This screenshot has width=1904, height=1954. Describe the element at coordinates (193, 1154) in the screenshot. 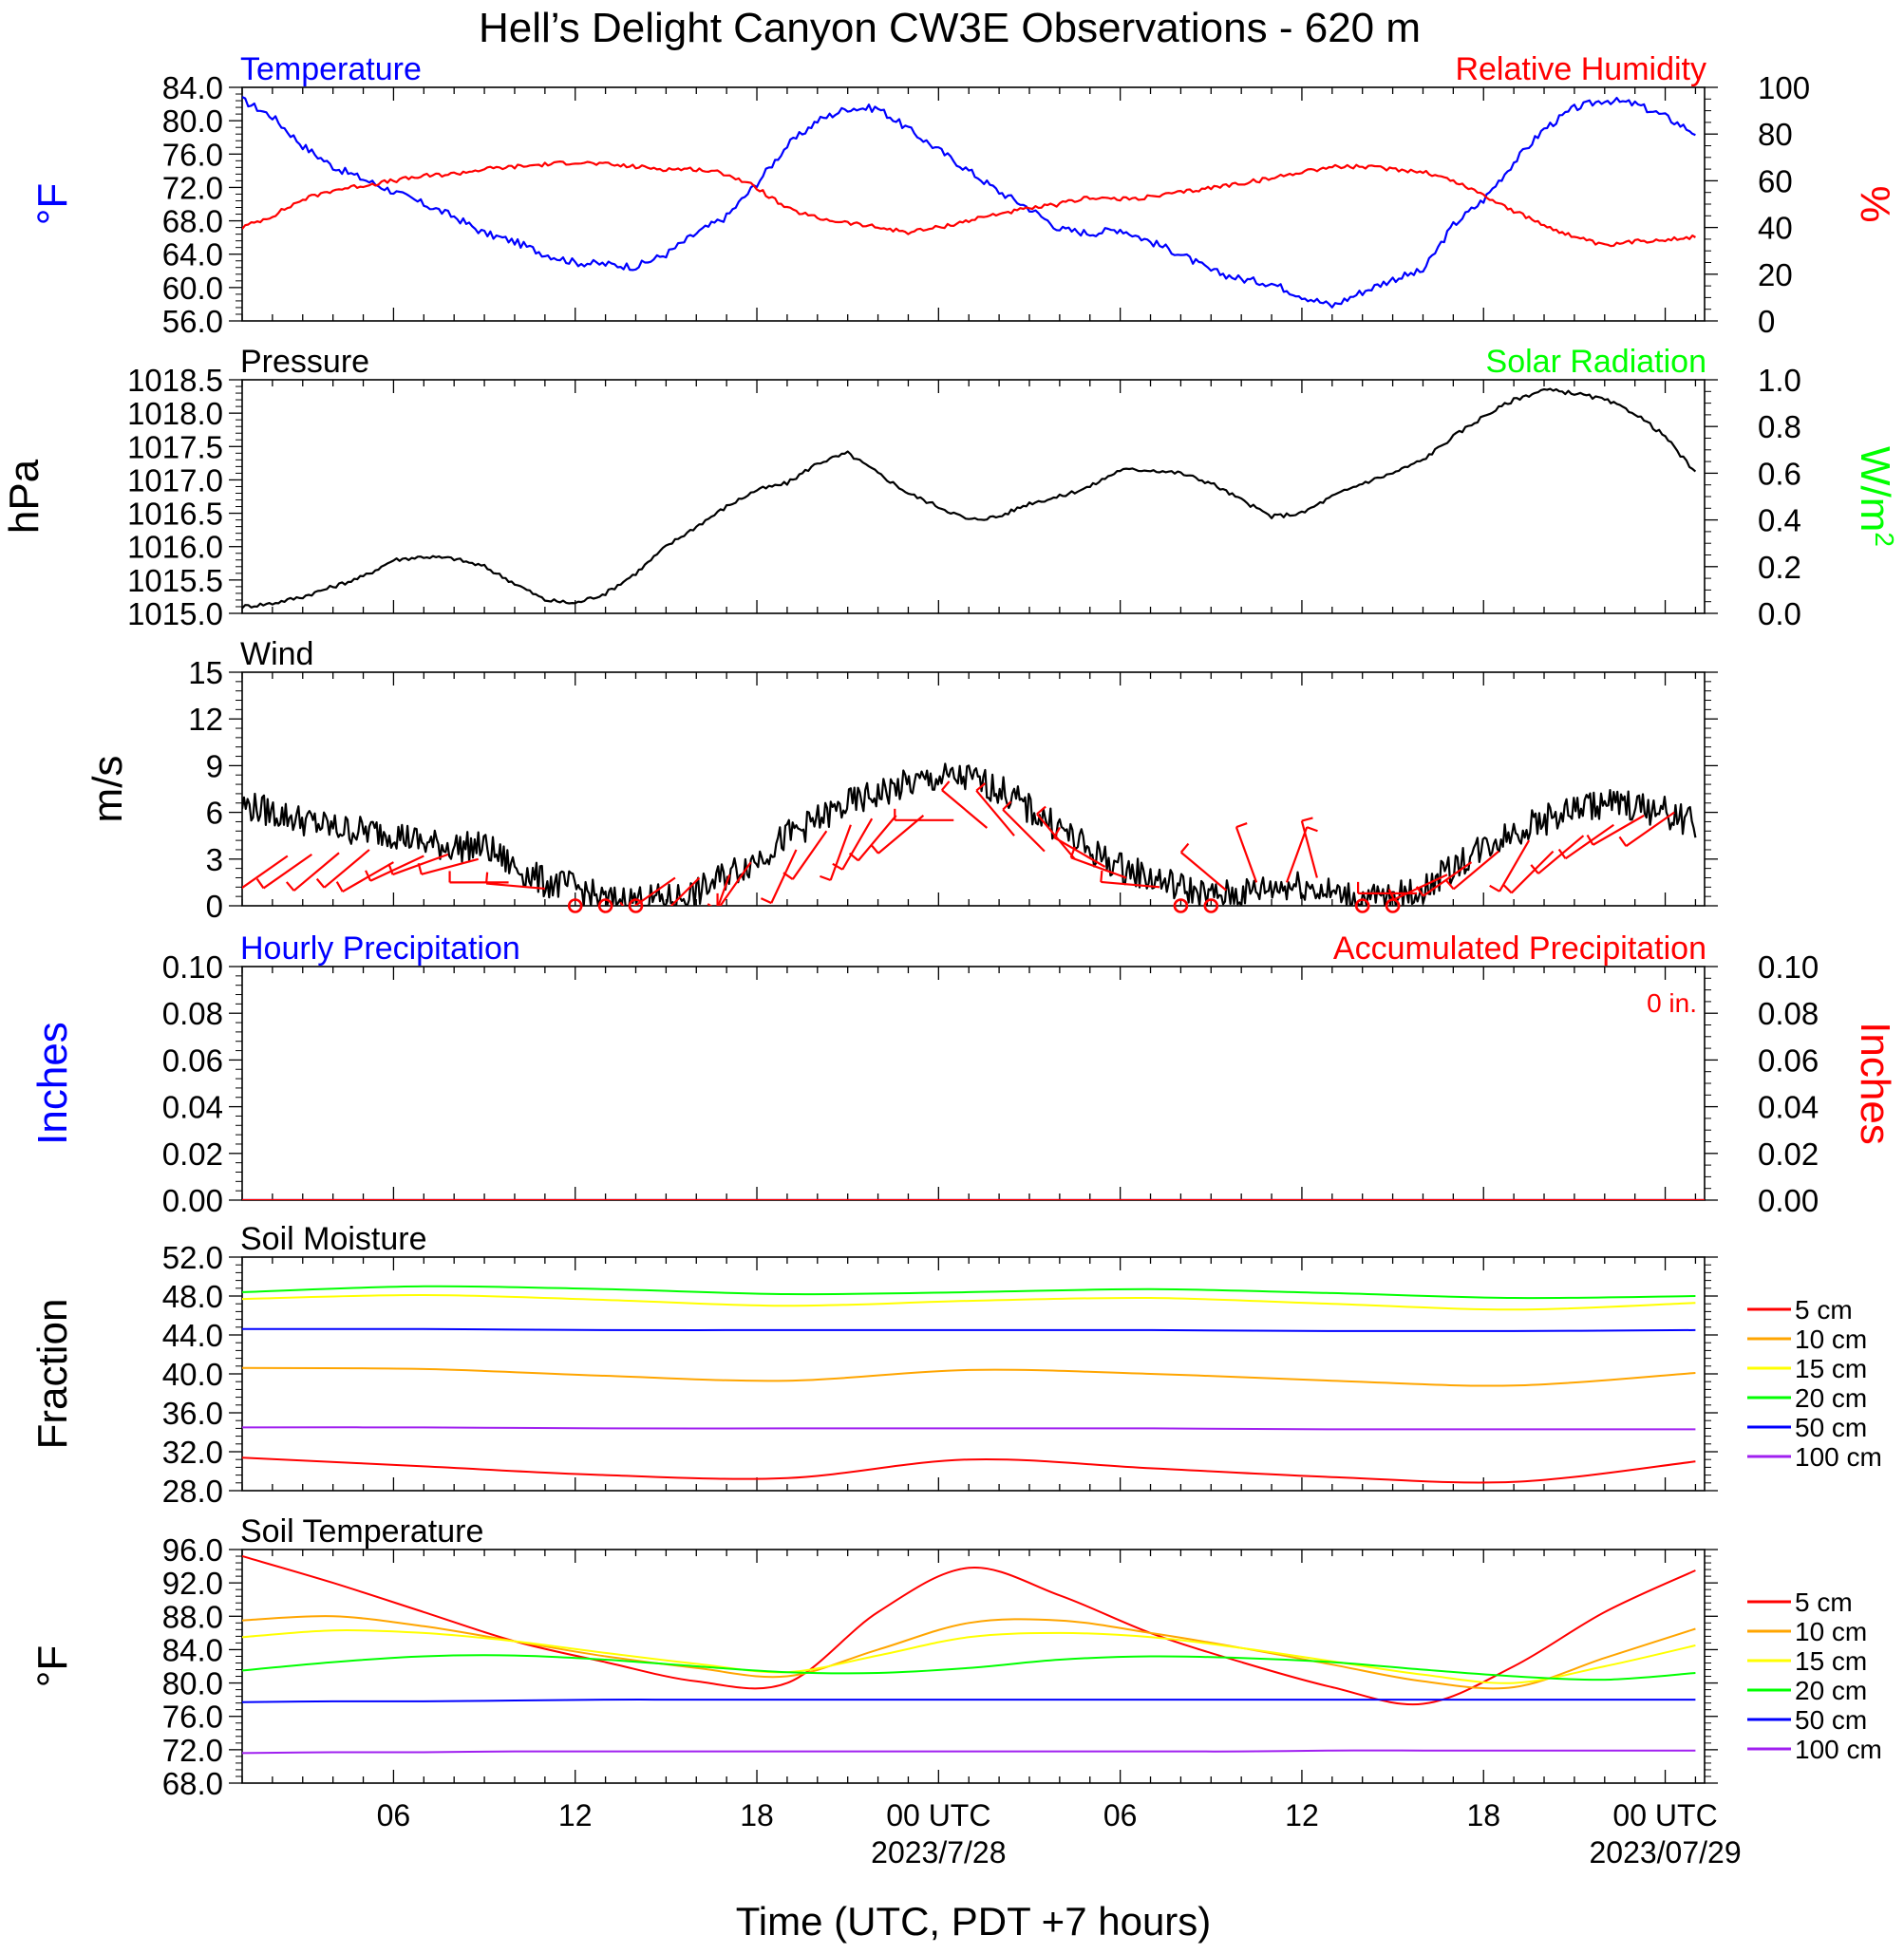

I see `y-tick-label-left: 0.02` at that location.